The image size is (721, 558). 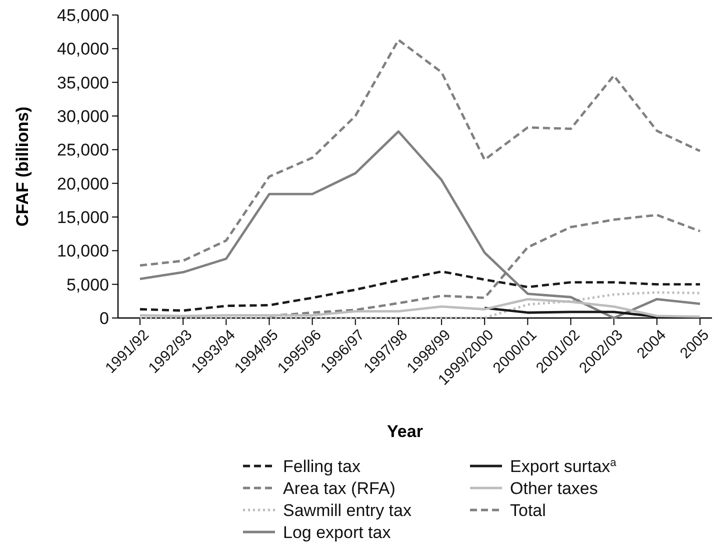 I want to click on y-tick-label: 35,000, so click(x=83, y=82).